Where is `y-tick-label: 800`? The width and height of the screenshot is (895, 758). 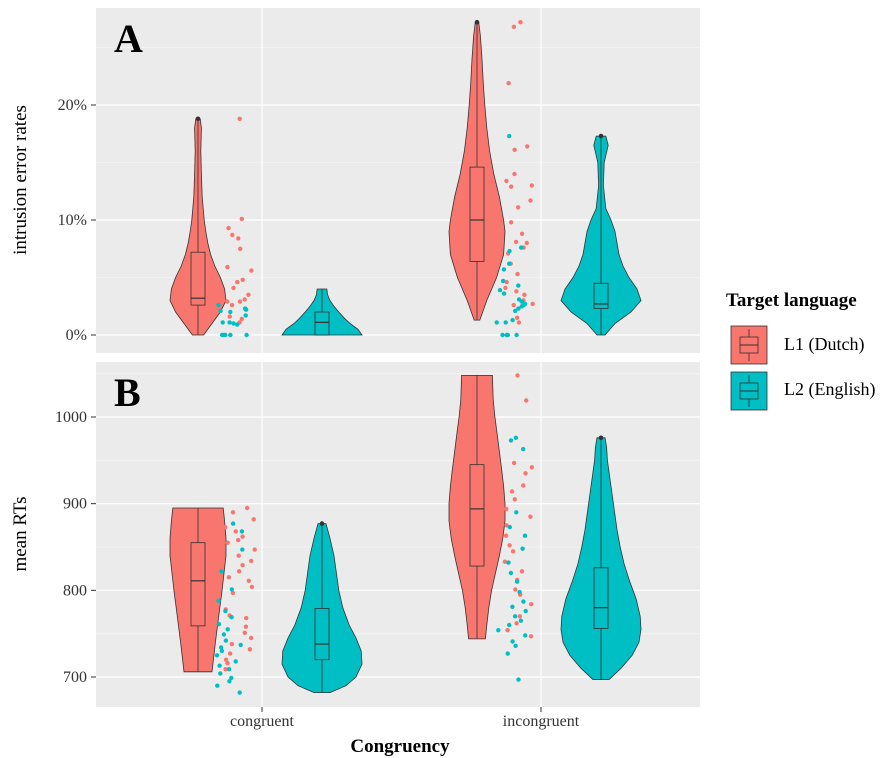 y-tick-label: 800 is located at coordinates (75, 590).